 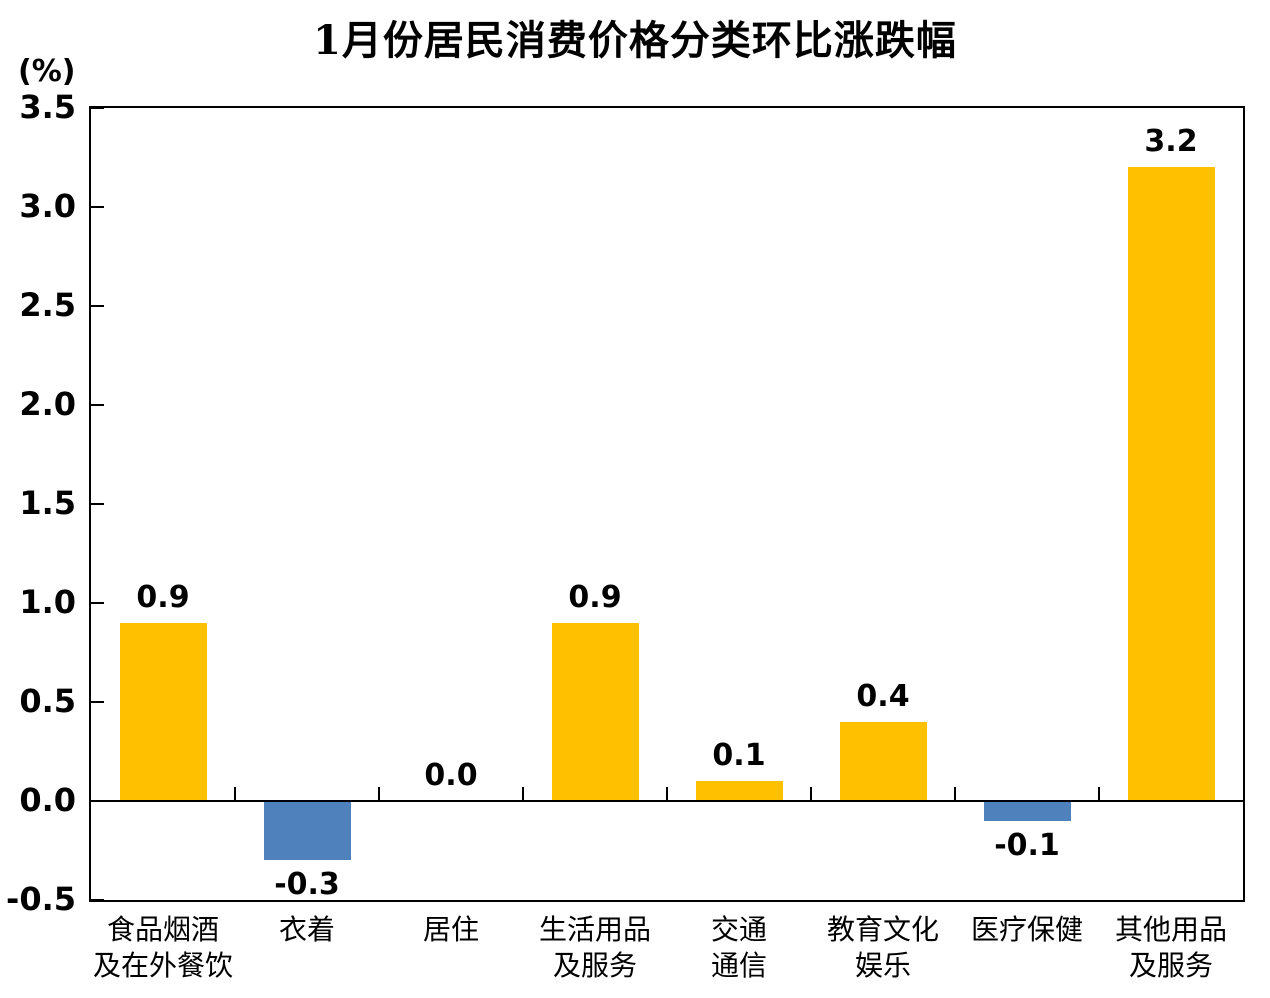 What do you see at coordinates (163, 948) in the screenshot?
I see `x-axis-category-label: 食品烟酒 及在外餐饮` at bounding box center [163, 948].